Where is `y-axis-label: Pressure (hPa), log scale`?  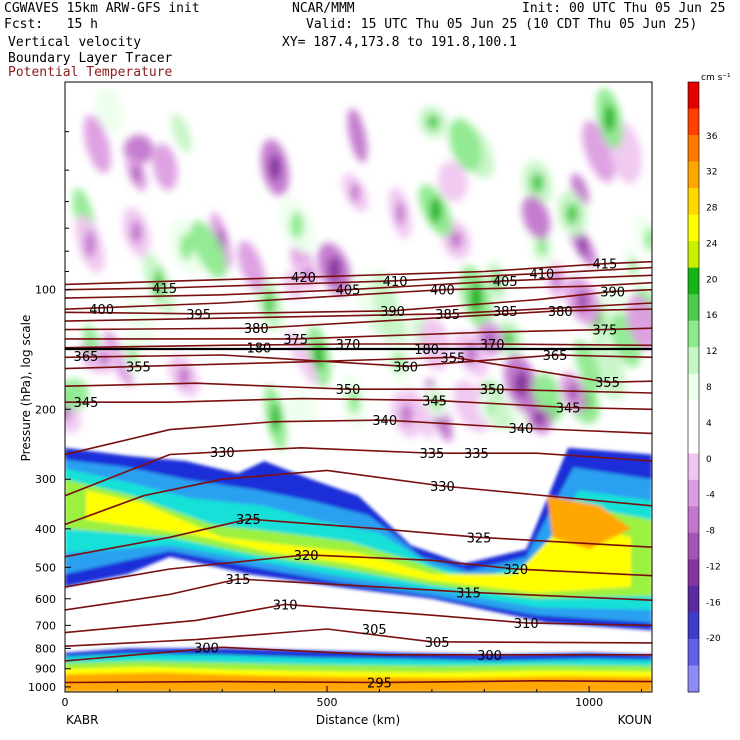
y-axis-label: Pressure (hPa), log scale is located at coordinates (26, 388).